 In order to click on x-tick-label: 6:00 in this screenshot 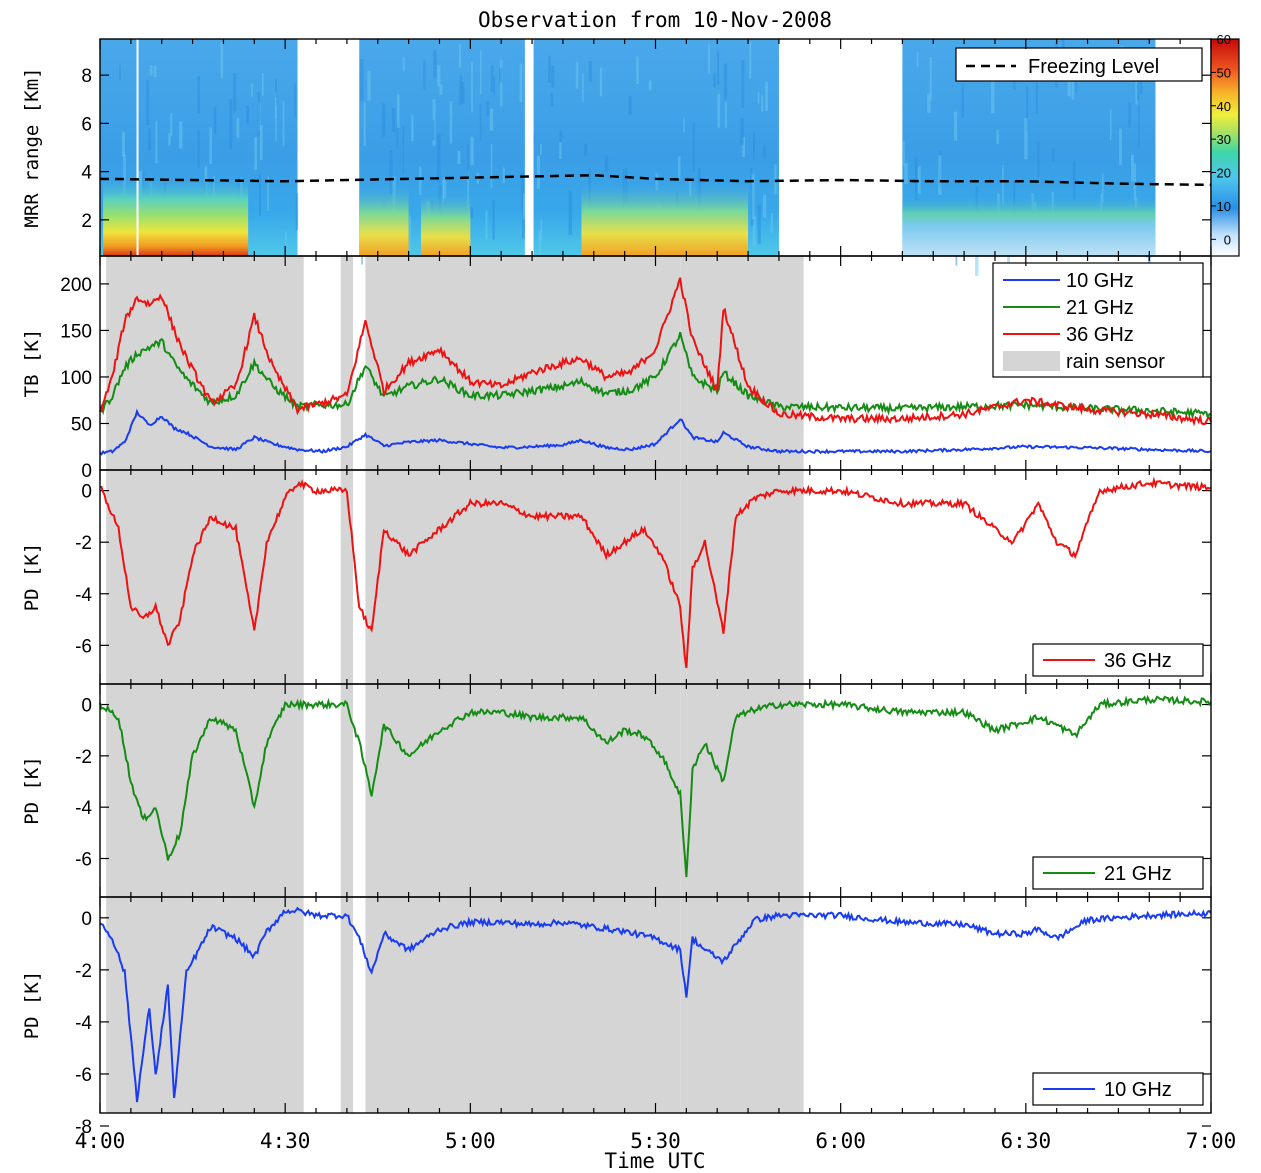, I will do `click(840, 1141)`.